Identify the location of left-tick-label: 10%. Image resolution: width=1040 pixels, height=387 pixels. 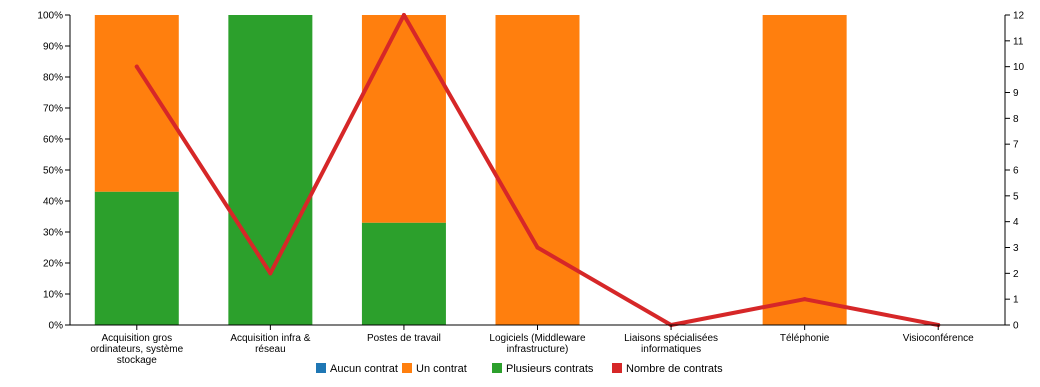
(53, 295).